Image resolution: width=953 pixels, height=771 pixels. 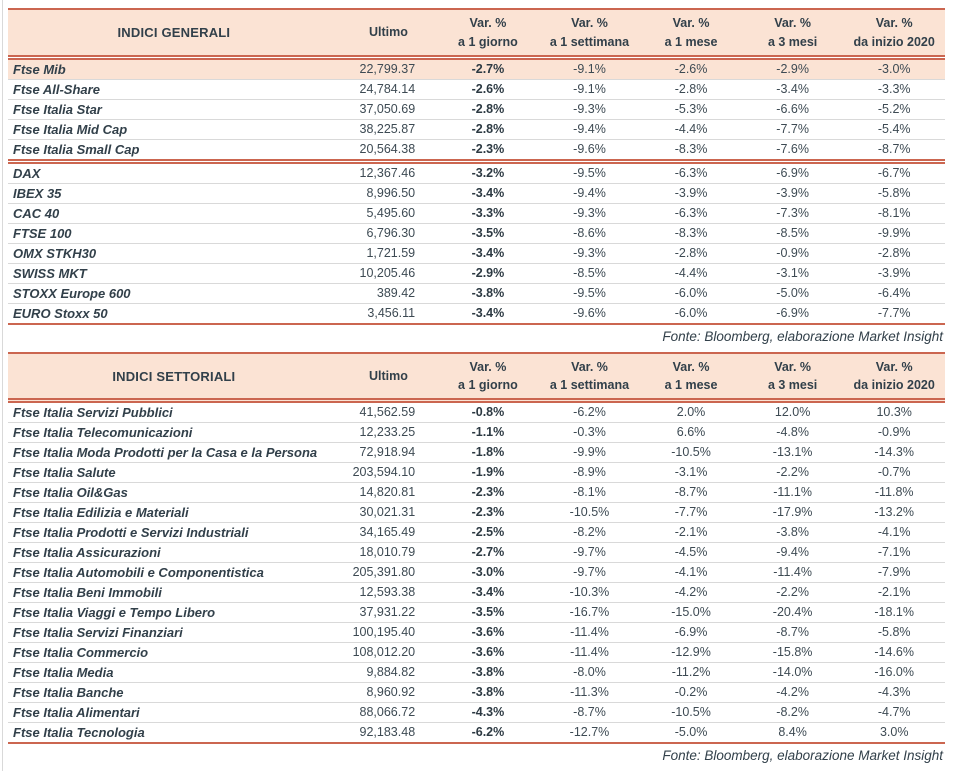 I want to click on var-percent-cell: -6.9%, so click(x=792, y=172).